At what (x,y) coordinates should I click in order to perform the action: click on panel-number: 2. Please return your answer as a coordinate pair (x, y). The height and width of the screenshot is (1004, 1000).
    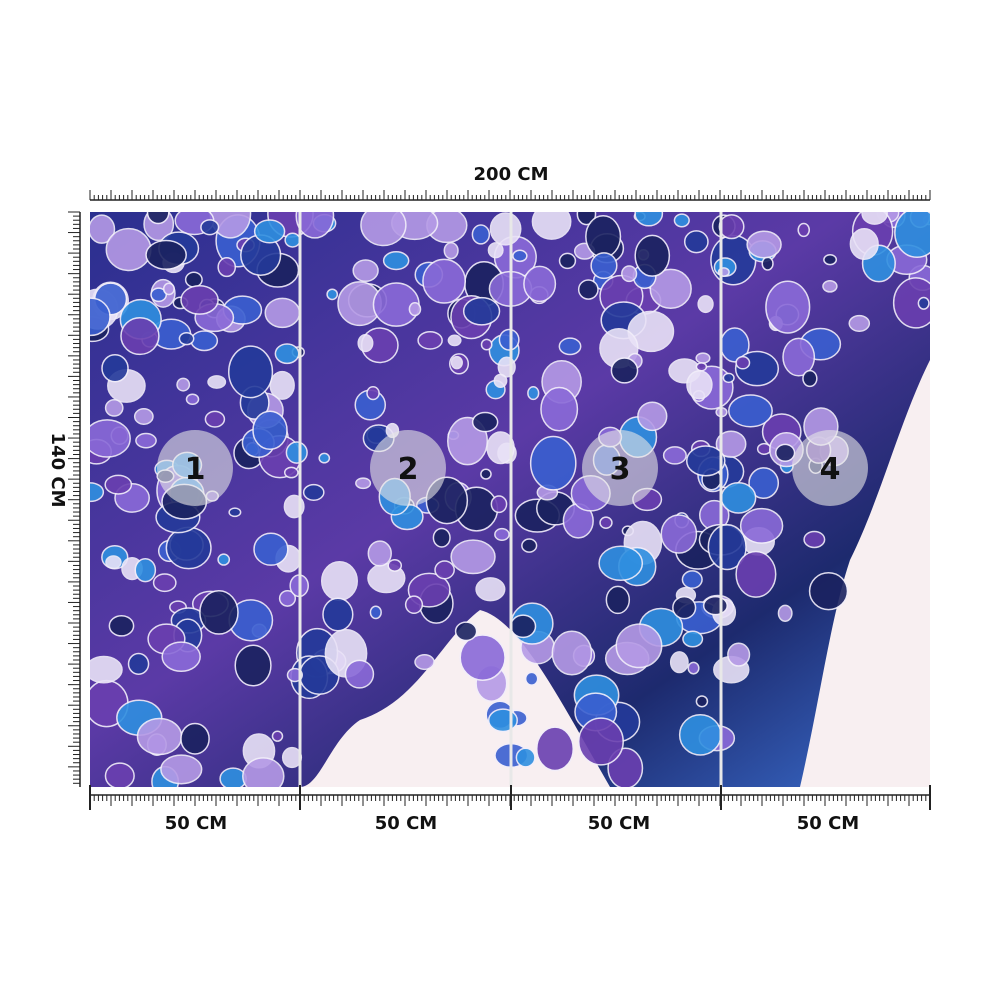
    Looking at the image, I should click on (408, 469).